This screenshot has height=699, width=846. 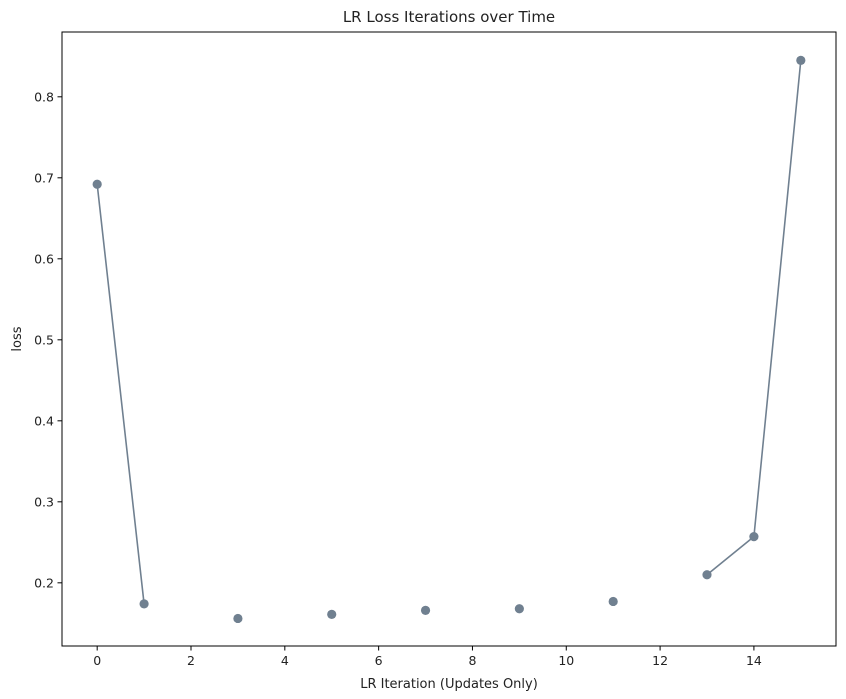 I want to click on x-axis-title: LR Iteration (Updates Only), so click(x=449, y=684).